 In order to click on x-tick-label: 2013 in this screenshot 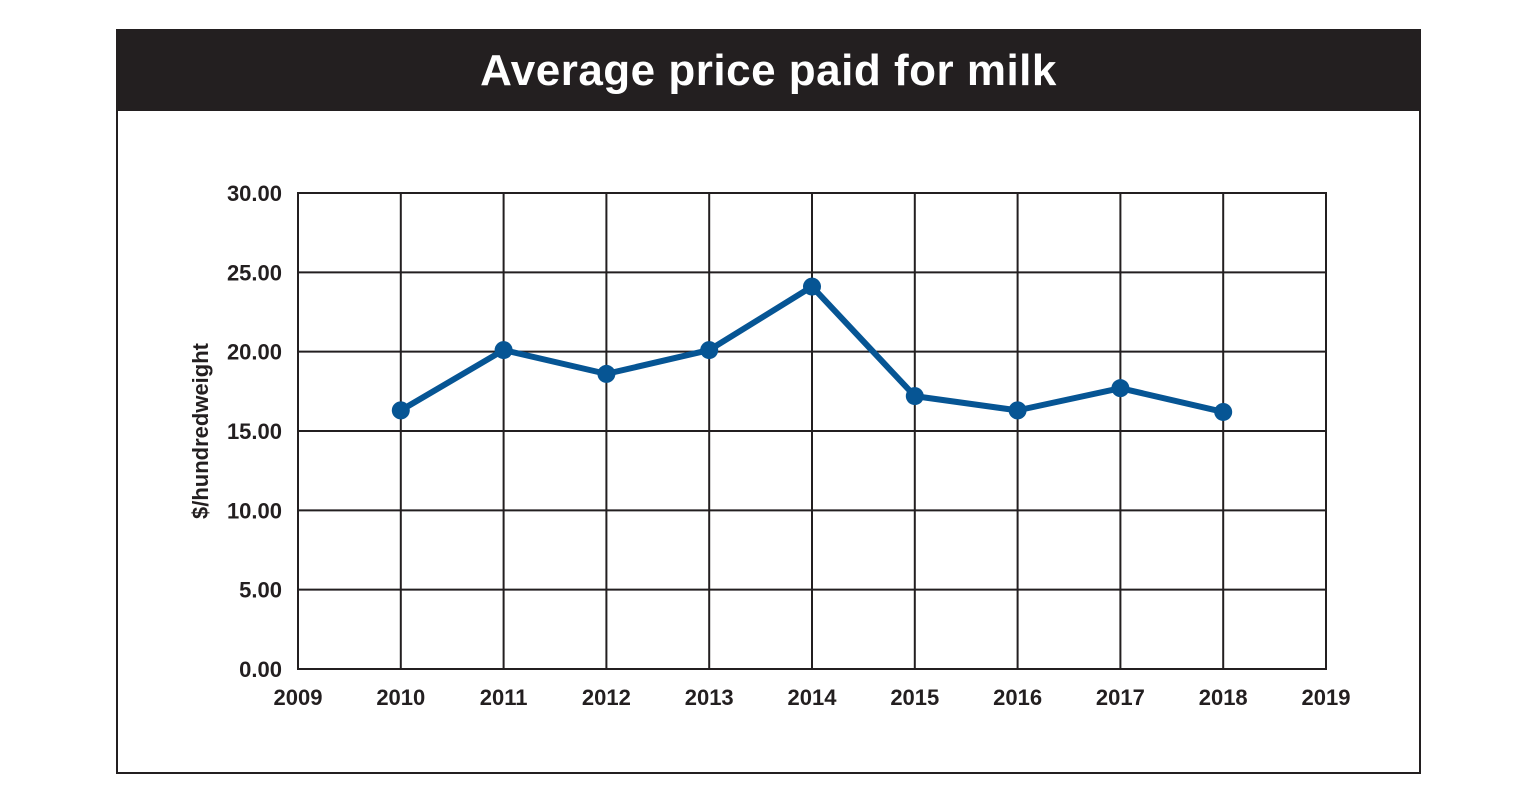, I will do `click(709, 697)`.